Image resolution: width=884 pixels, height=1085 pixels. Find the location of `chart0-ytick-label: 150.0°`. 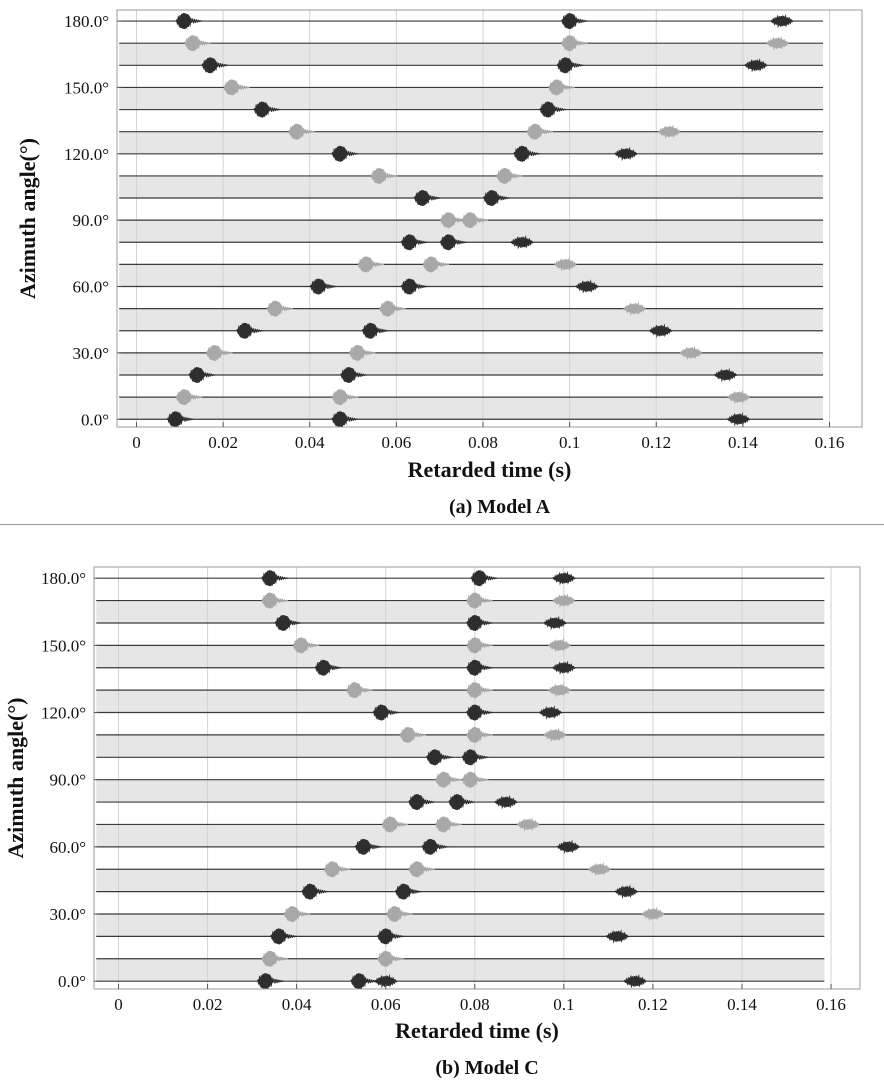

chart0-ytick-label: 150.0° is located at coordinates (86, 87).